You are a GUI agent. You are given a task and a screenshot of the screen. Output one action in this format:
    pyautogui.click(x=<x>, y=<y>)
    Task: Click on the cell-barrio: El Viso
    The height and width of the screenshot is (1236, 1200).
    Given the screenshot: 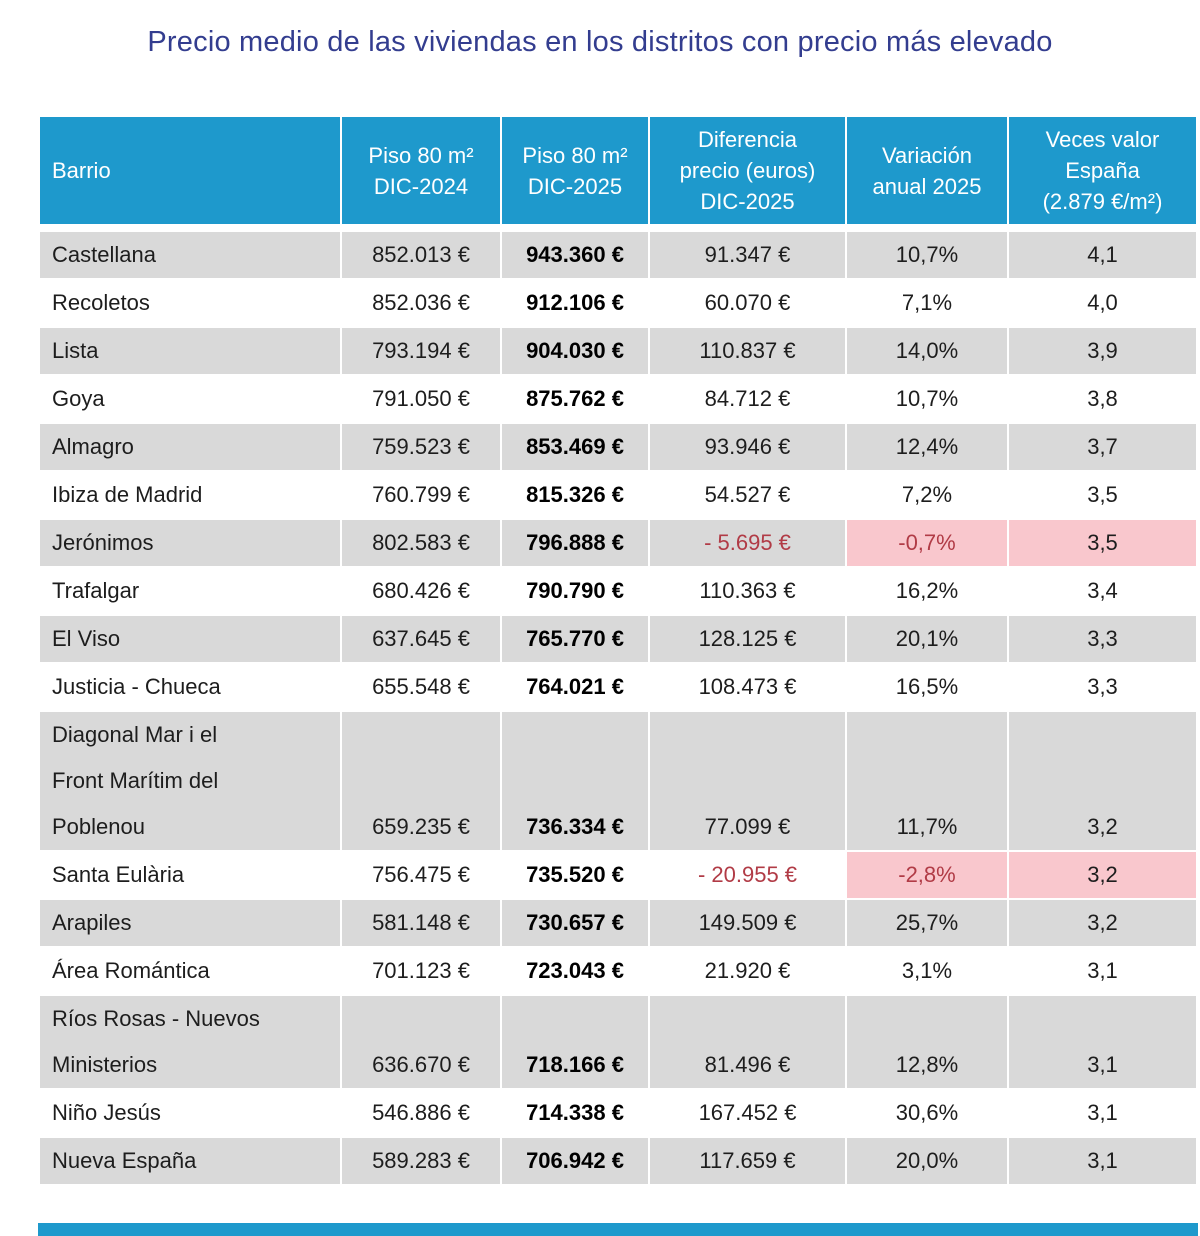 What is the action you would take?
    pyautogui.click(x=190, y=639)
    